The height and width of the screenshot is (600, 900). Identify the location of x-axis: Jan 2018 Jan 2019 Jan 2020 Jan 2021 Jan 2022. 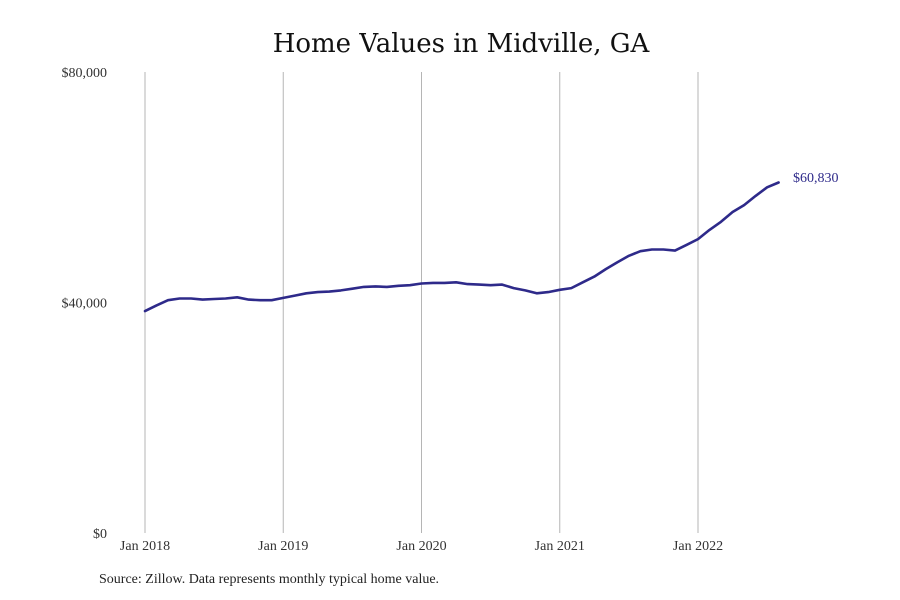
(421, 546).